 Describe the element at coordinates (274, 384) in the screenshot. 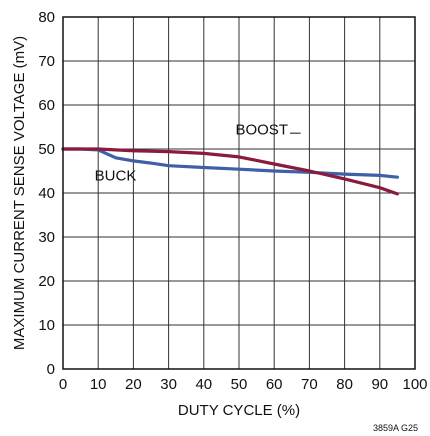

I see `x-tick-label: 60` at that location.